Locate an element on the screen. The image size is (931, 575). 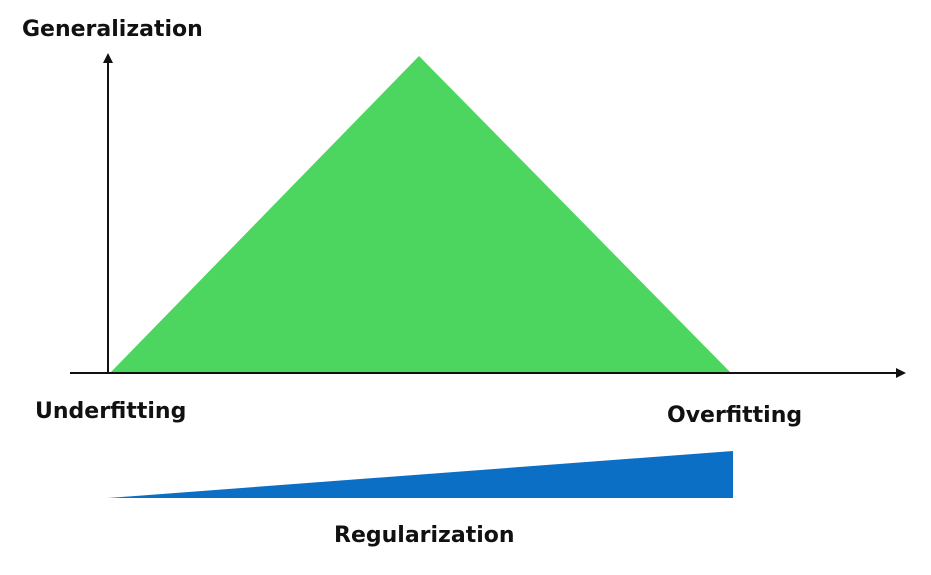
regularization-wedge is located at coordinates (420, 474).